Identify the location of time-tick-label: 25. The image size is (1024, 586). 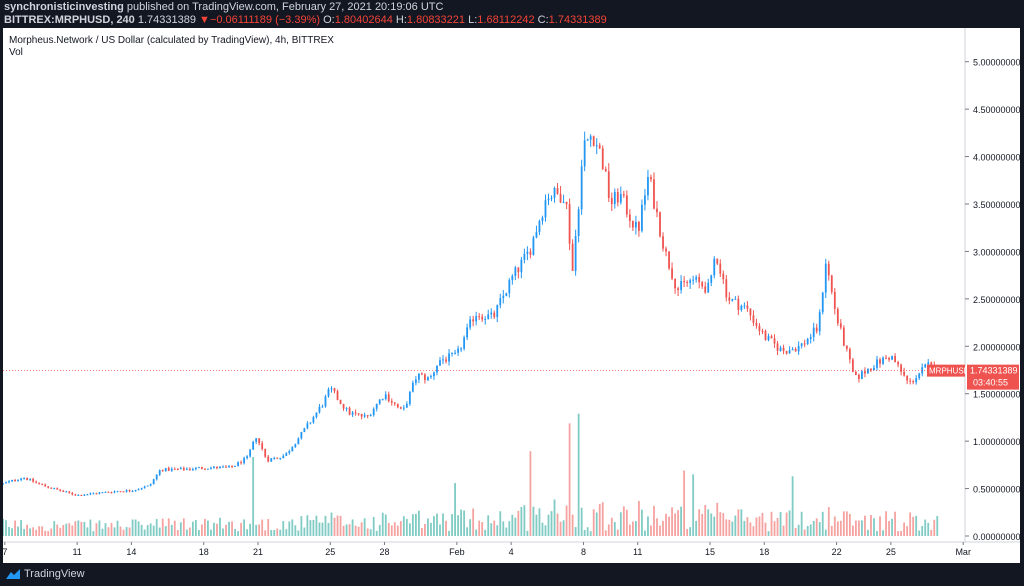
(330, 552).